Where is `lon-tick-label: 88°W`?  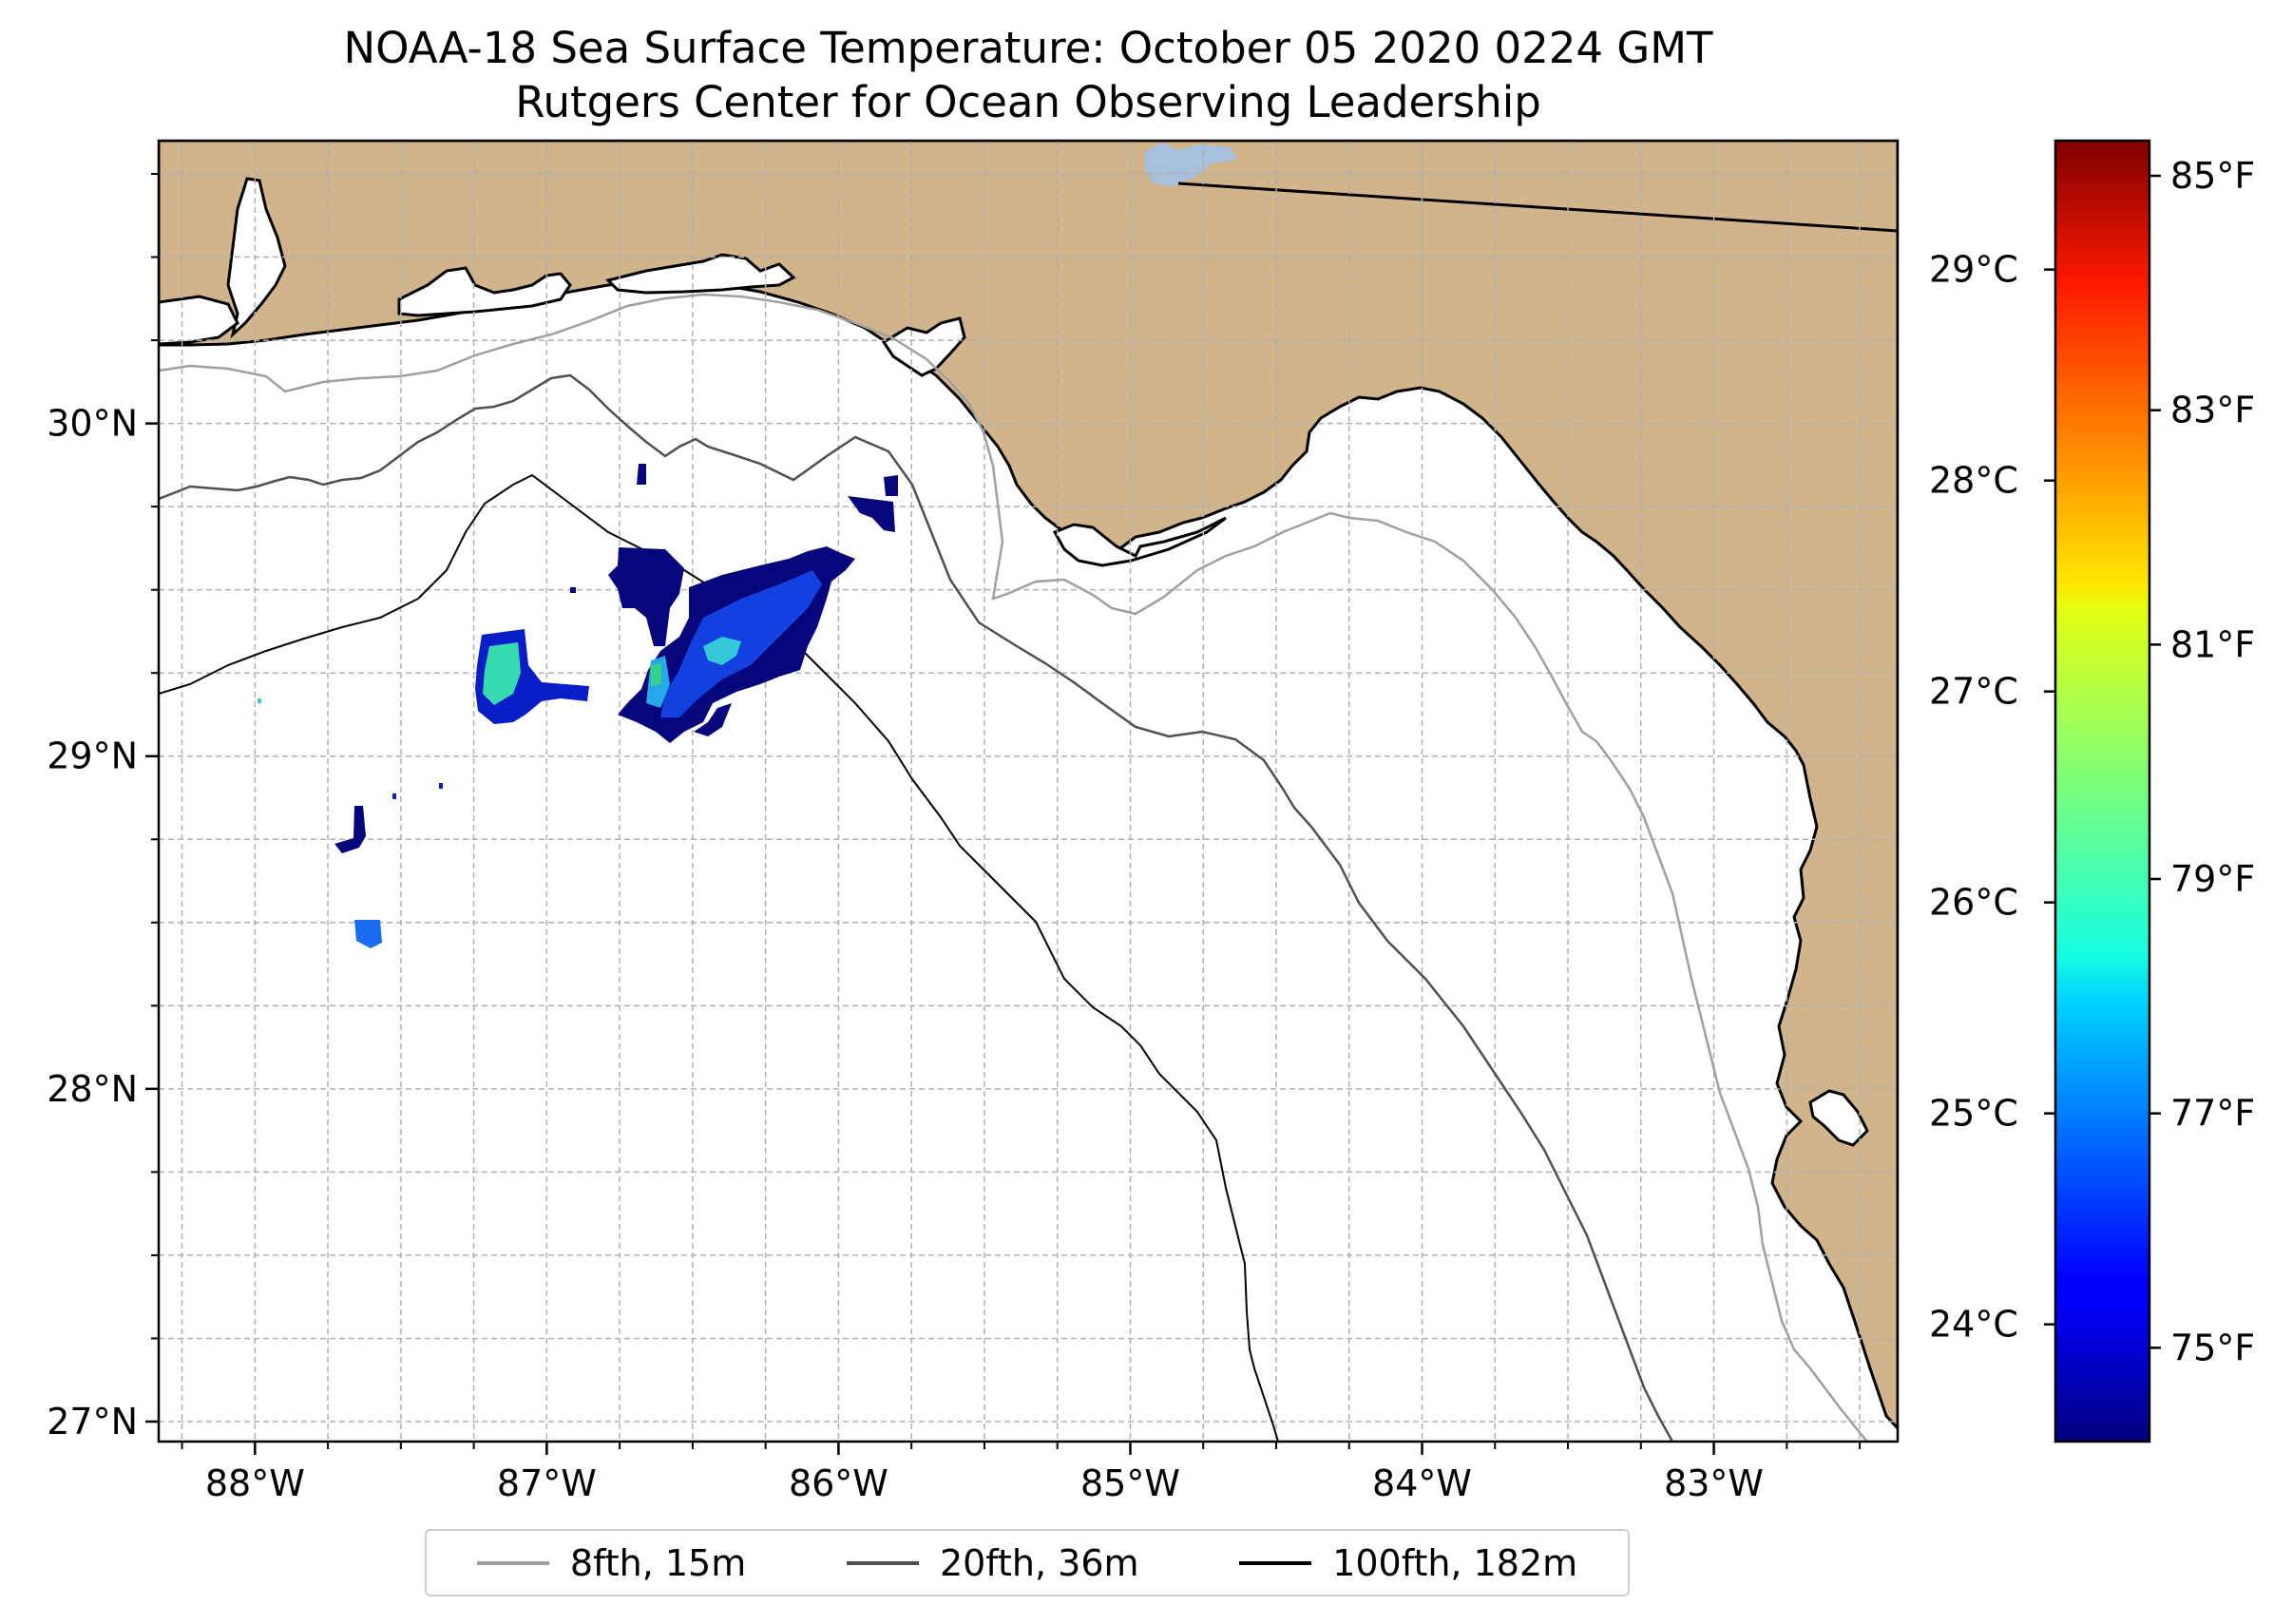 lon-tick-label: 88°W is located at coordinates (255, 1483).